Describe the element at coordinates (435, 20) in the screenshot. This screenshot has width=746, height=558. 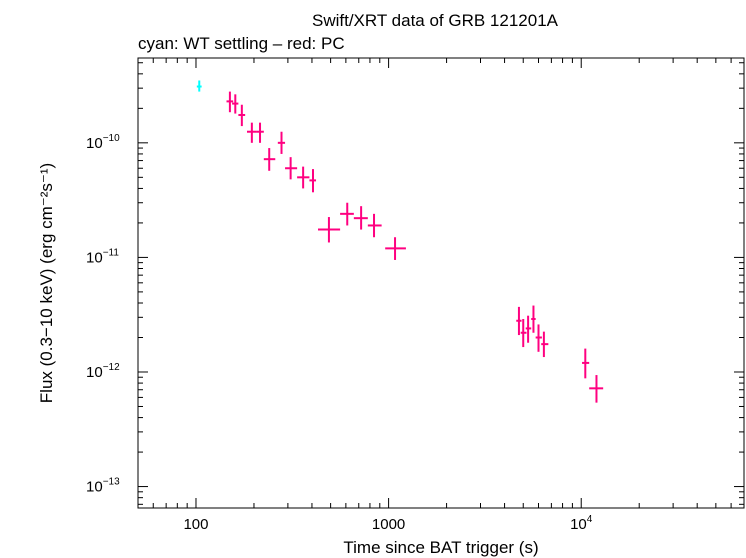
I see `chart-title: Swift/XRT data of GRB 121201A` at that location.